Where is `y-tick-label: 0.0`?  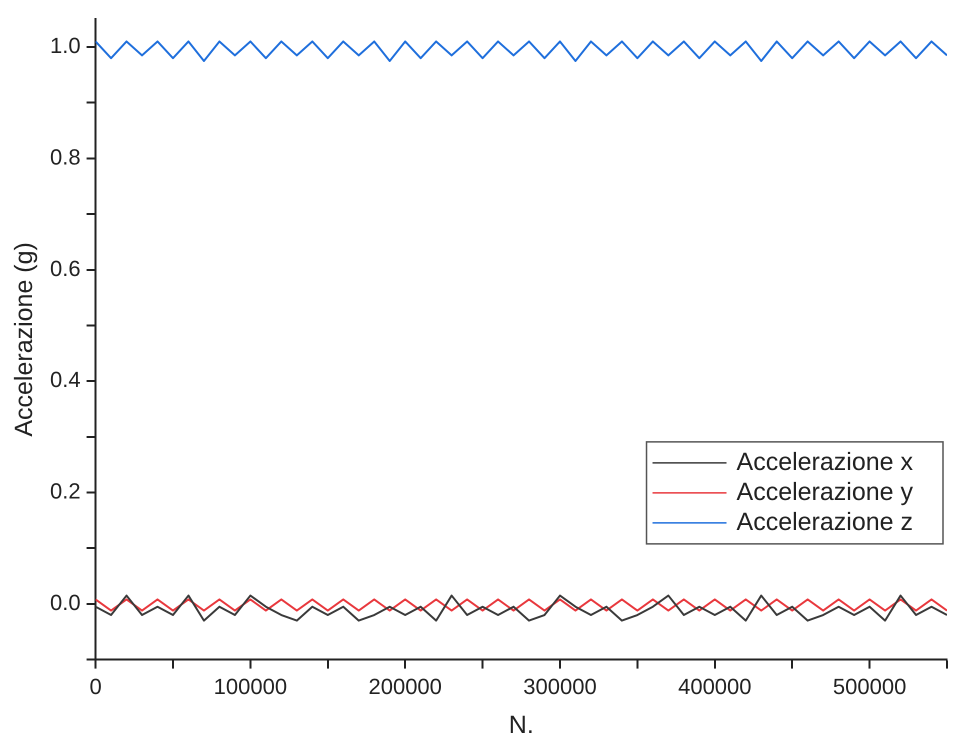
y-tick-label: 0.0 is located at coordinates (65, 602).